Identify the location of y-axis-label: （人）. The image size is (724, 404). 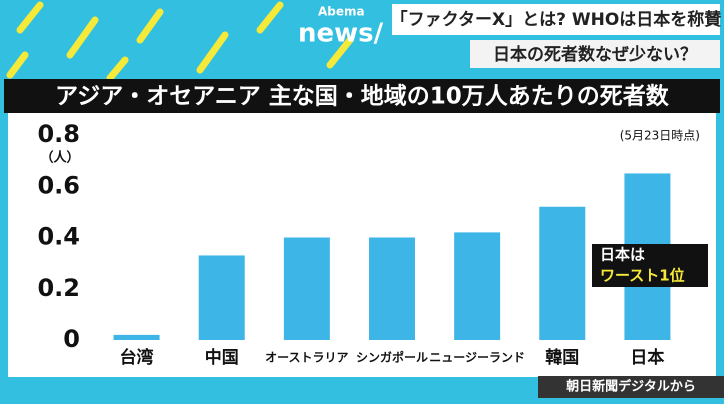
(59, 158).